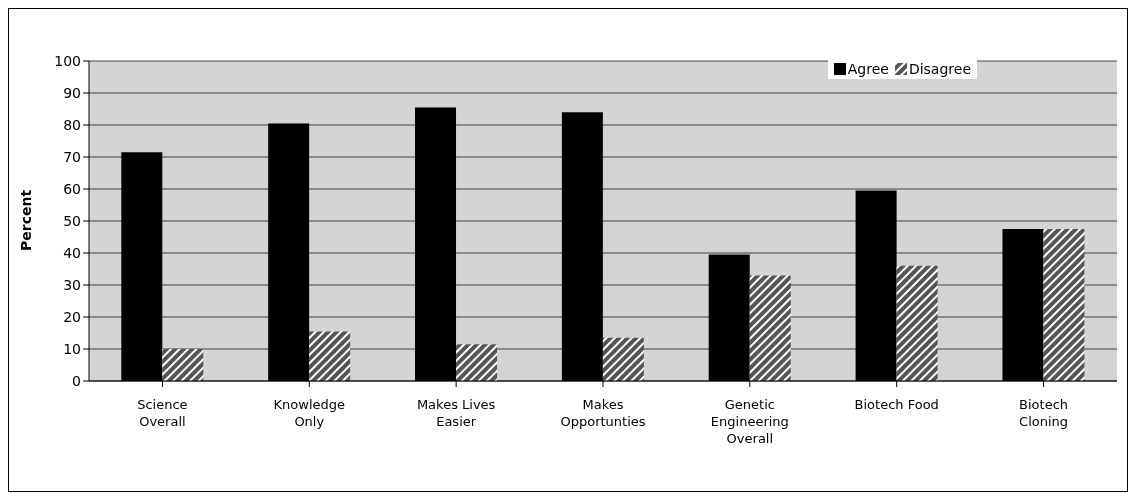 The width and height of the screenshot is (1138, 501). I want to click on x-tick-label: Biotech Food, so click(896, 404).